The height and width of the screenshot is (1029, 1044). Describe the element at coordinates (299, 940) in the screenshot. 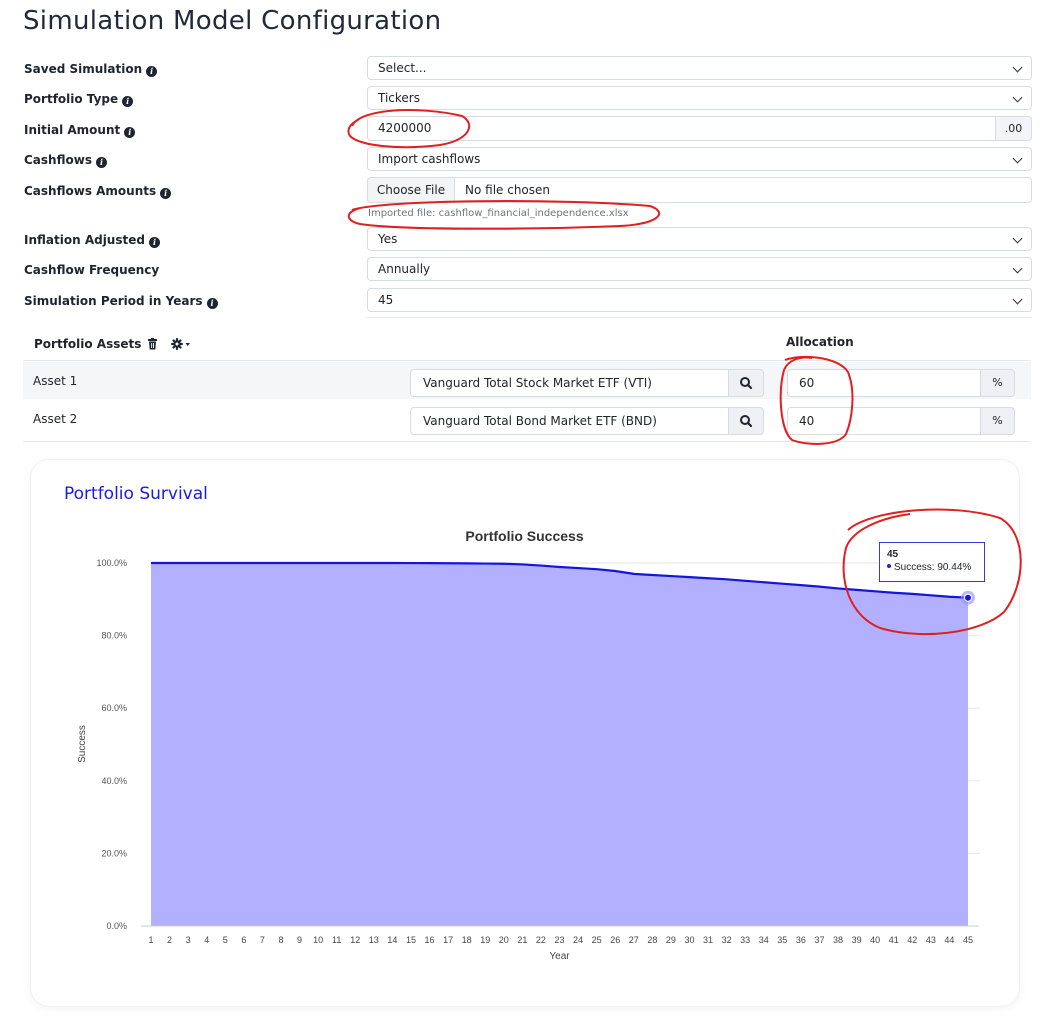

I see `x-tick-label: 9` at that location.